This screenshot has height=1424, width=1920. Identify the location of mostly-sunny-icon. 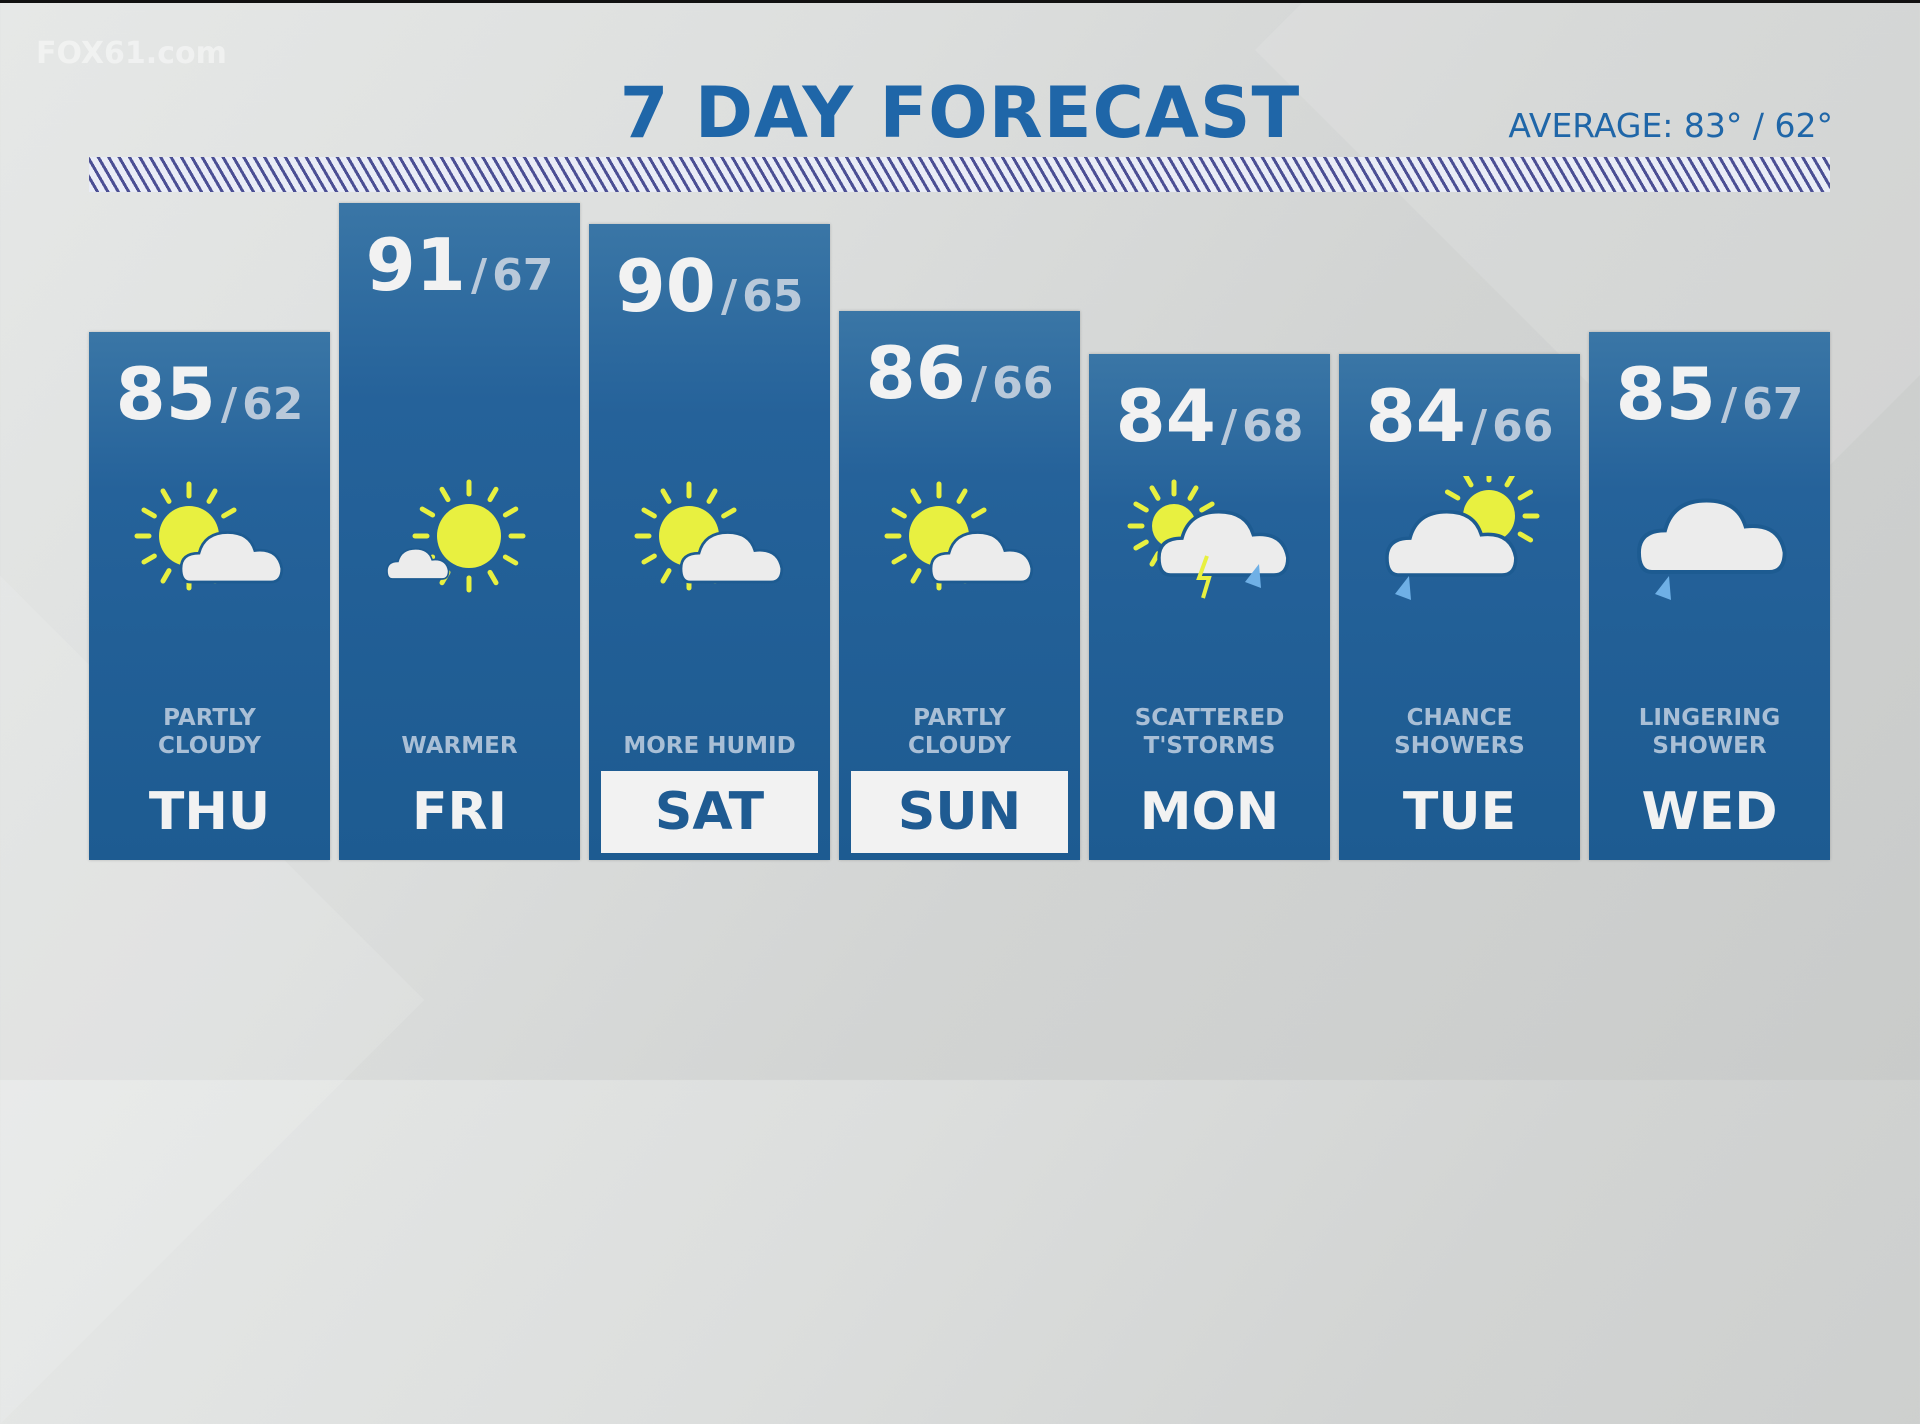
(456, 536).